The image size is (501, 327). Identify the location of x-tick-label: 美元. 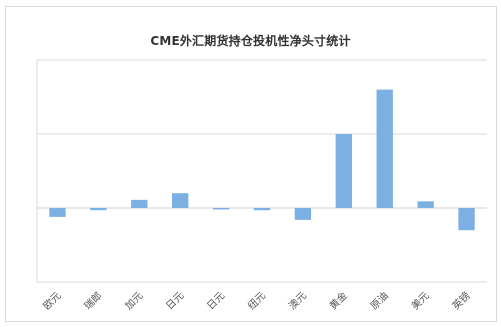
(419, 300).